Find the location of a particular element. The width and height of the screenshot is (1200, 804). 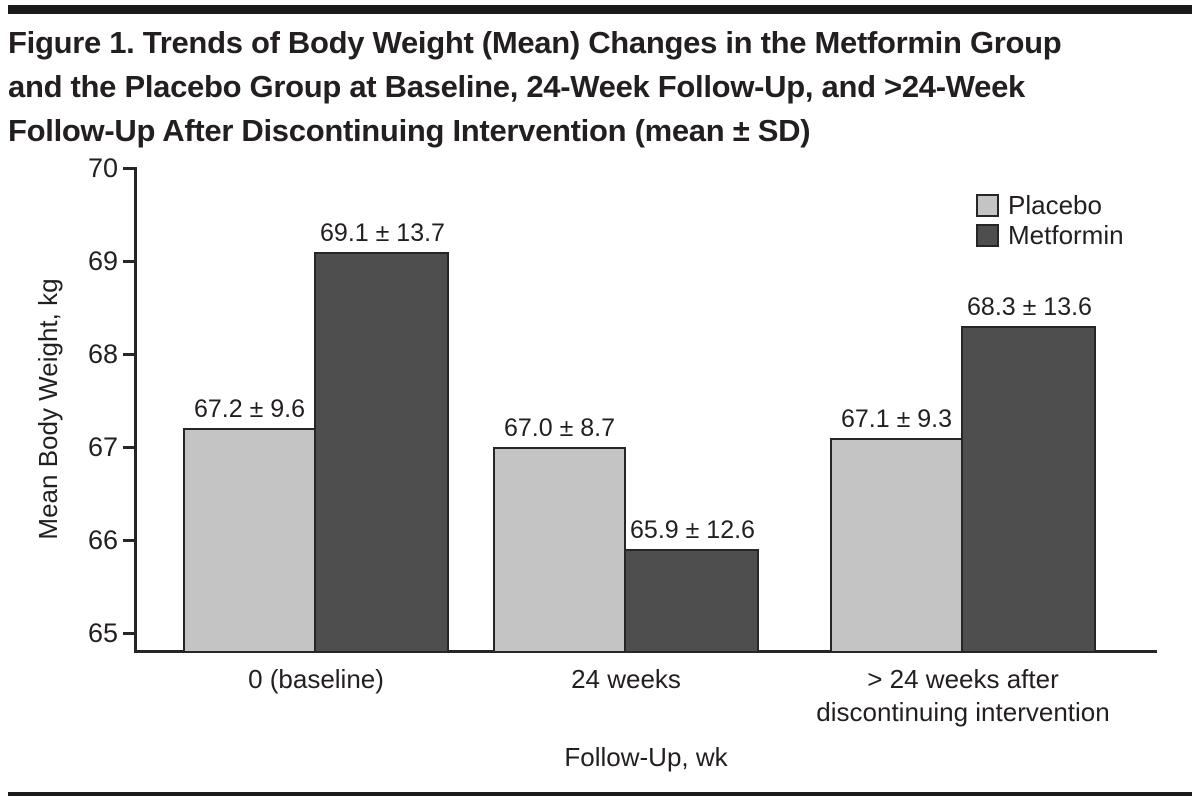

legend-label-metformin: Metformin is located at coordinates (1066, 235).